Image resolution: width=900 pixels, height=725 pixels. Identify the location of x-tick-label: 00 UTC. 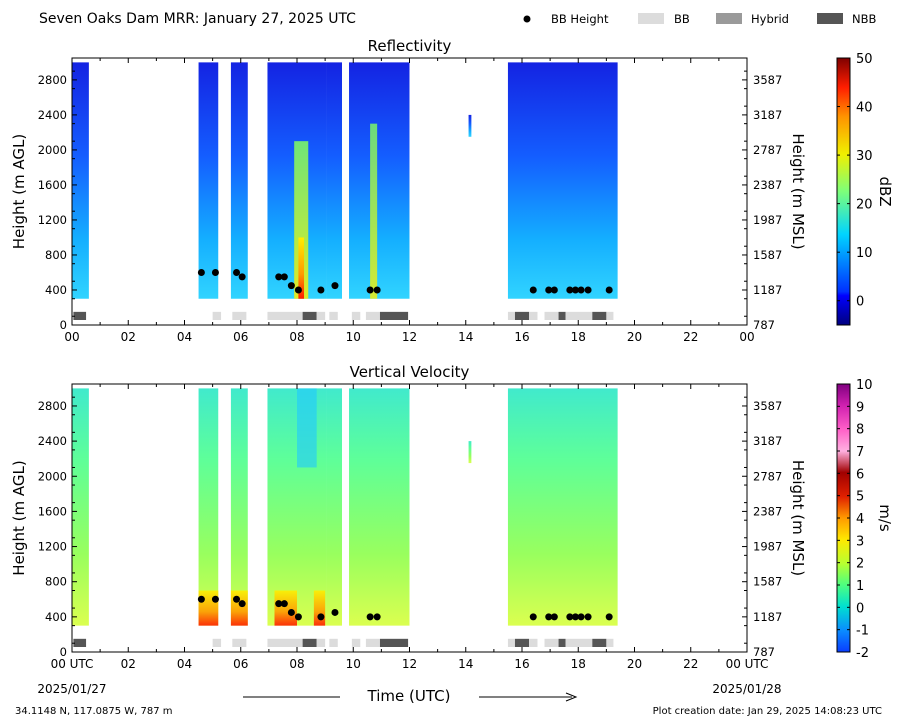
(747, 664).